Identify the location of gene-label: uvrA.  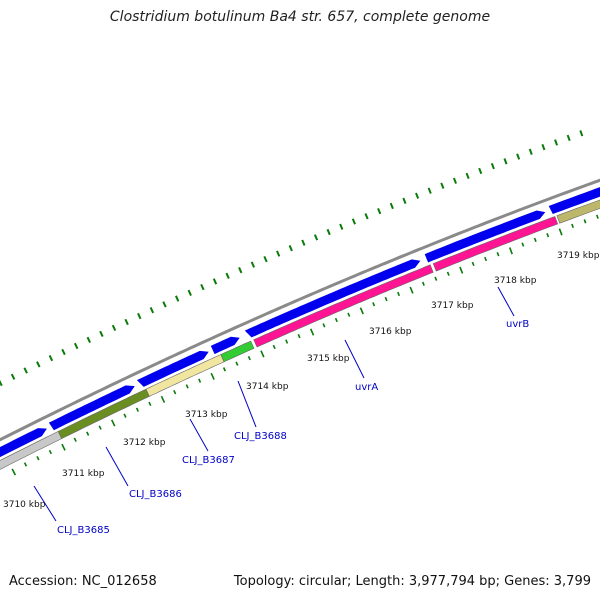
(366, 387).